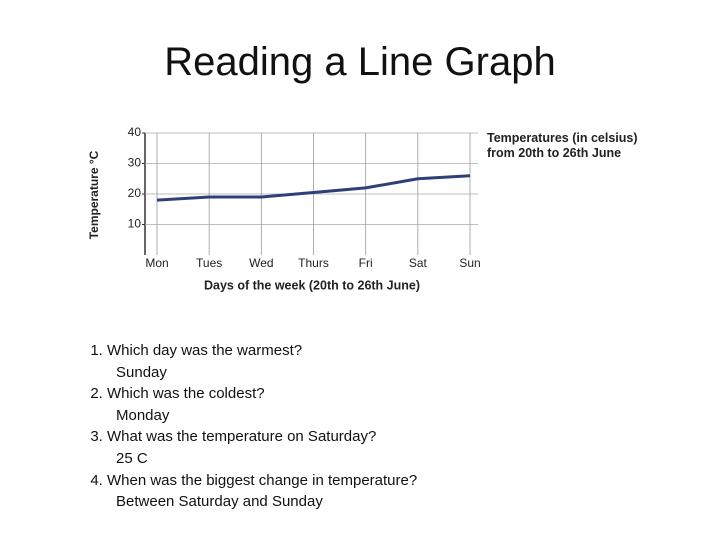 This screenshot has height=540, width=720. What do you see at coordinates (312, 285) in the screenshot?
I see `x-axis-label: Days of the week (20th to 26th June)` at bounding box center [312, 285].